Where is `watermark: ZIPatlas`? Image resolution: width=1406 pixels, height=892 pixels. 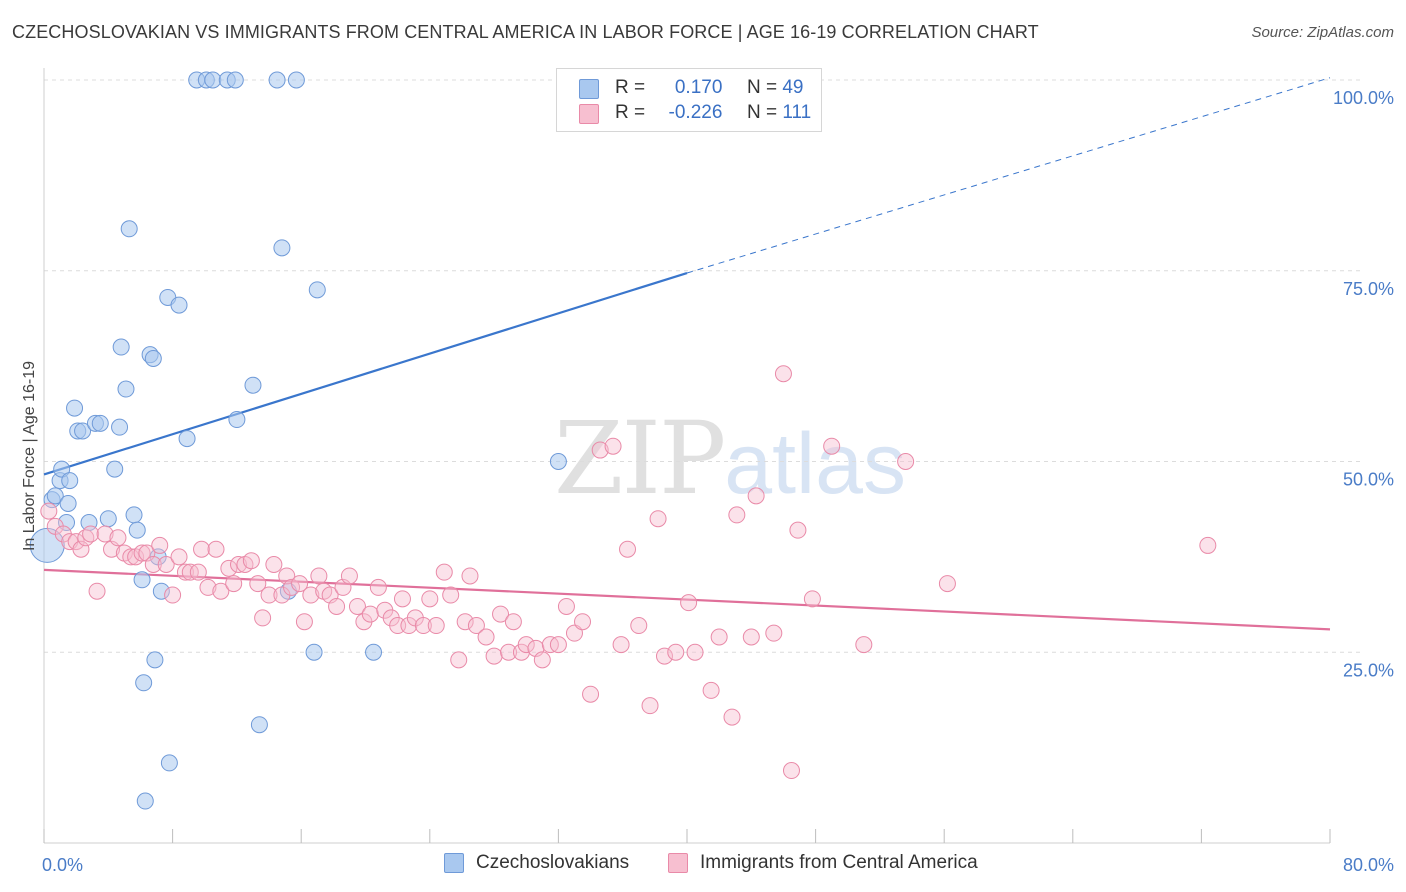 watermark: ZIPatlas is located at coordinates (730, 458).